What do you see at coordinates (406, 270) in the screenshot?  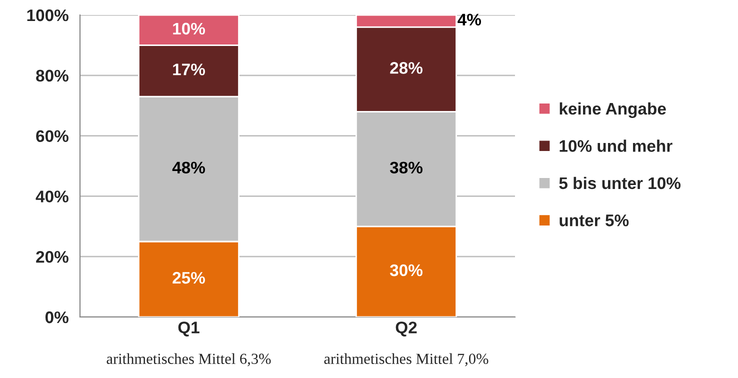 I see `data-label: 30%` at bounding box center [406, 270].